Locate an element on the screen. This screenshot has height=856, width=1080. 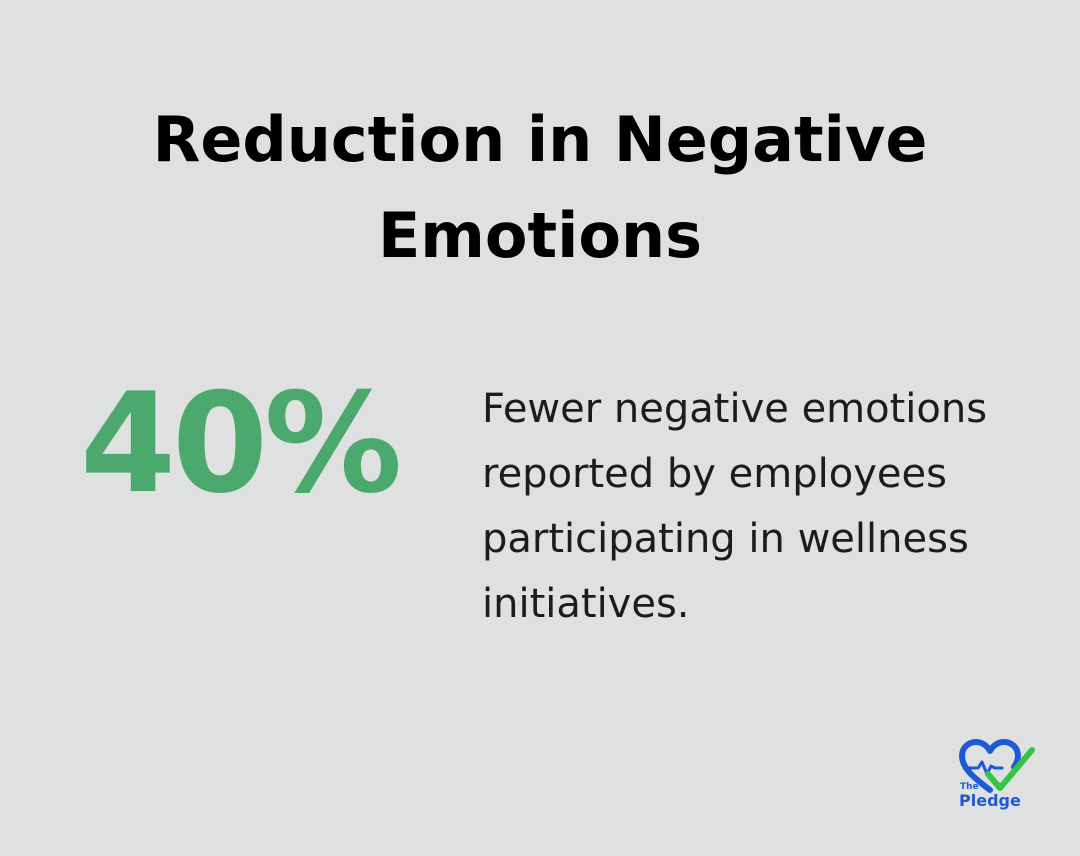
logo-name: Pledge is located at coordinates (990, 800).